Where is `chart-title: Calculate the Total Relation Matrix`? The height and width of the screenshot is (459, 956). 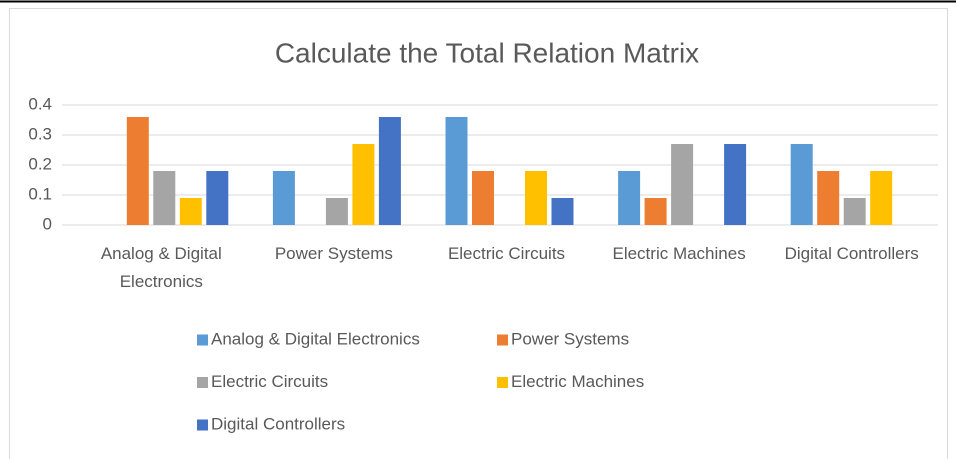
chart-title: Calculate the Total Relation Matrix is located at coordinates (487, 52).